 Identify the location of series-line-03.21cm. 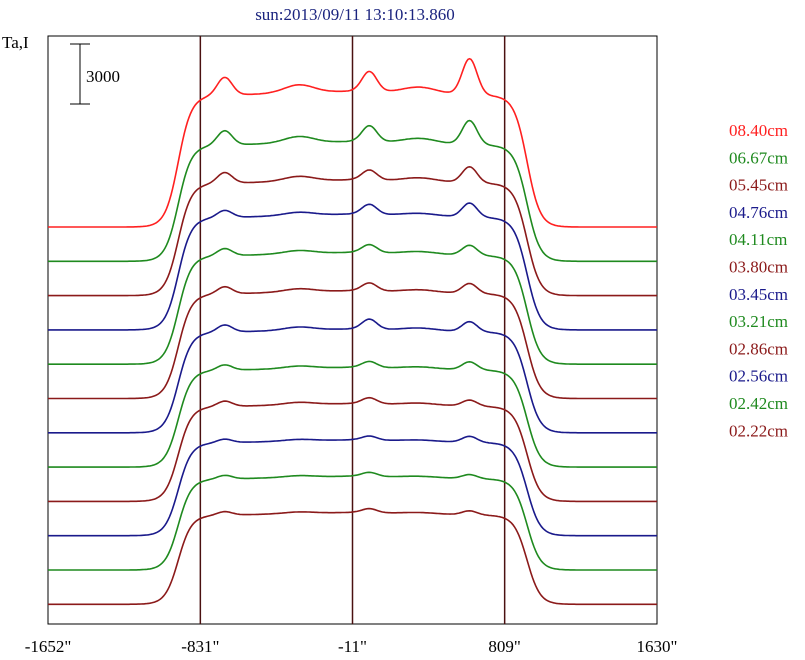
(352, 414).